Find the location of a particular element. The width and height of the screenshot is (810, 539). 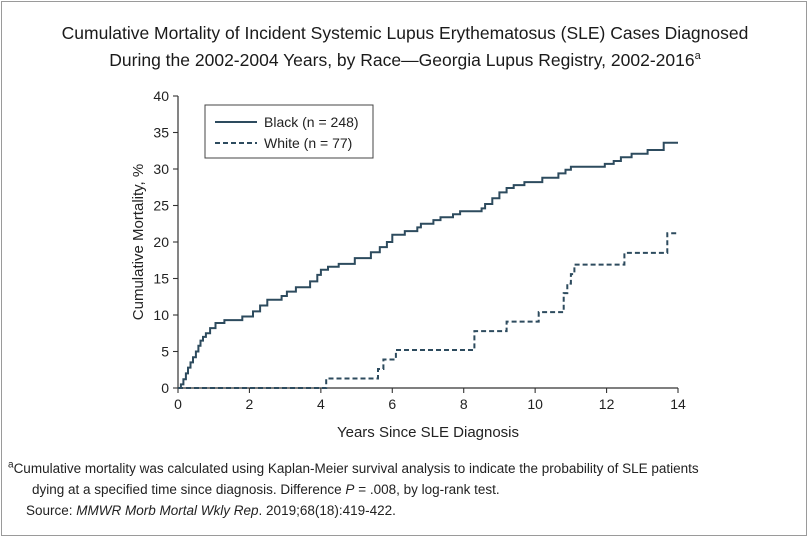

y-tick-label: 35 is located at coordinates (161, 133).